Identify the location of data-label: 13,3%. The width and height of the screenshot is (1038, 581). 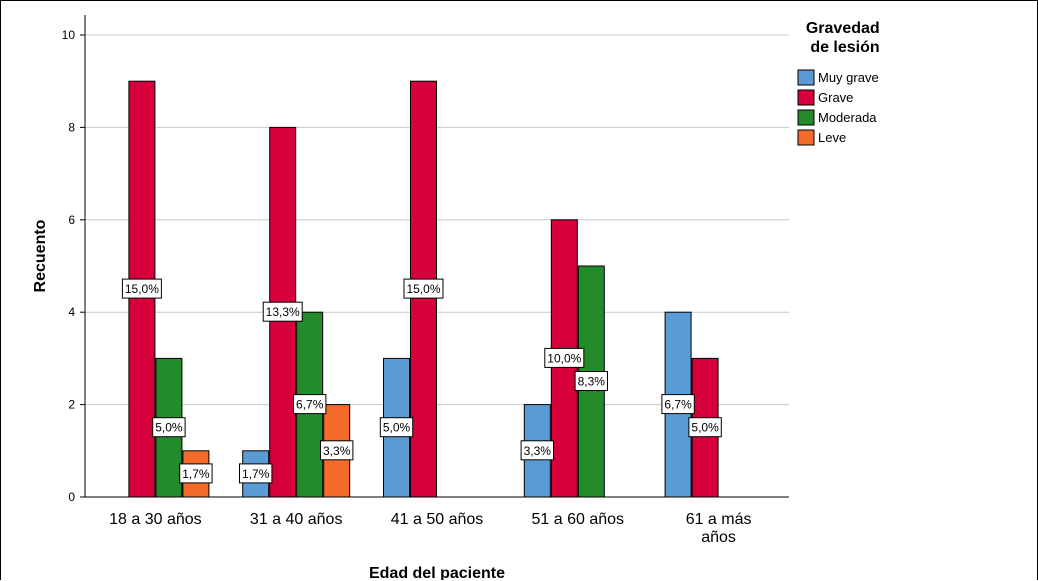
(282, 311).